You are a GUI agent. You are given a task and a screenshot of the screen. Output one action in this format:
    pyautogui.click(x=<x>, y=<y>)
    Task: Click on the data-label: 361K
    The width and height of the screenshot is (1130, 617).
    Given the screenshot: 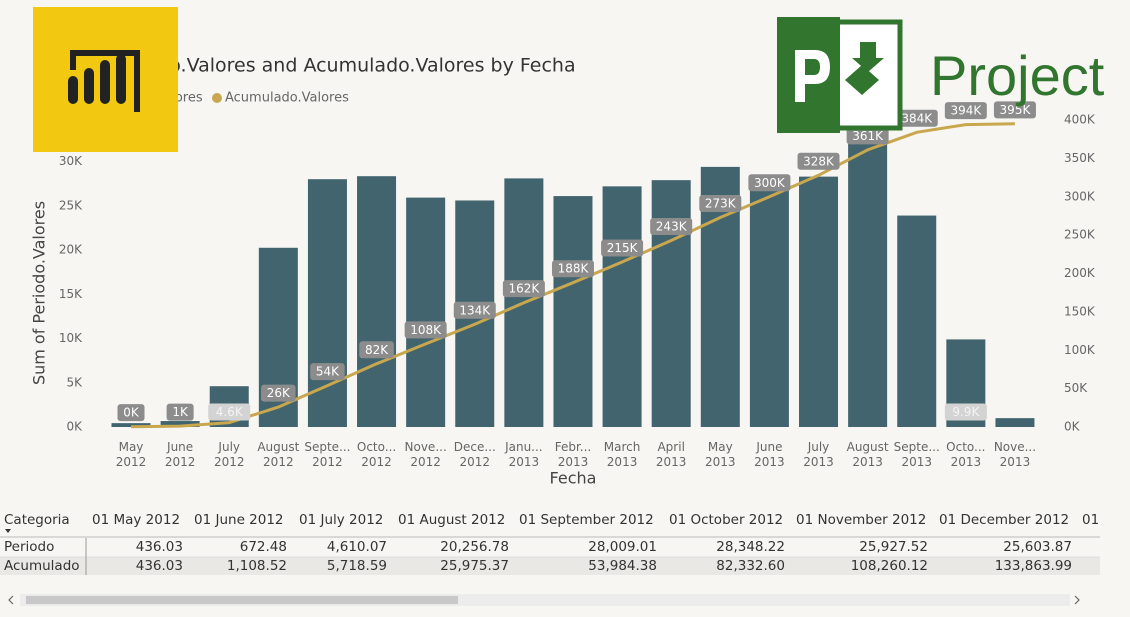 What is the action you would take?
    pyautogui.click(x=868, y=136)
    